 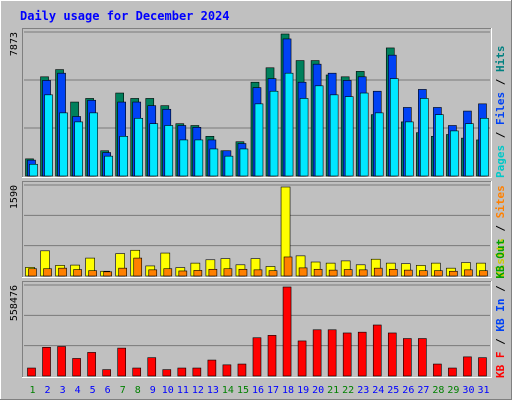 I want to click on legend-entry-hits: Hits, so click(x=500, y=59).